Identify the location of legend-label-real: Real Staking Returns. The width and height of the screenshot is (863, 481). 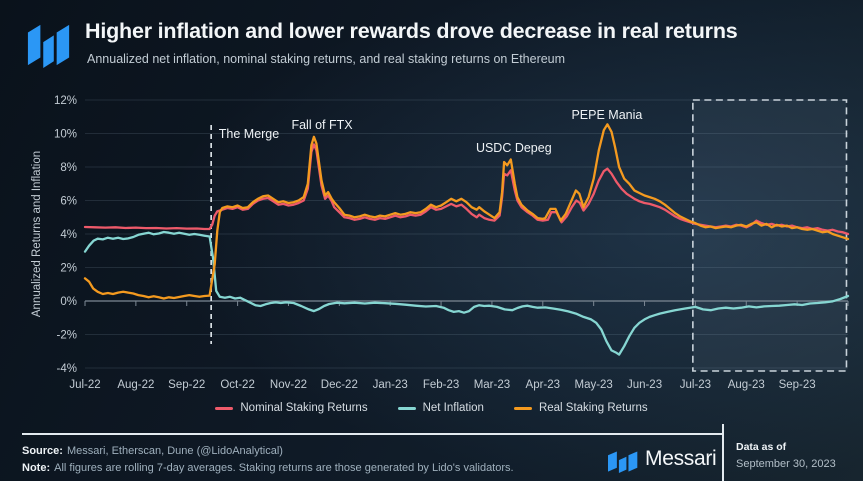
(593, 408).